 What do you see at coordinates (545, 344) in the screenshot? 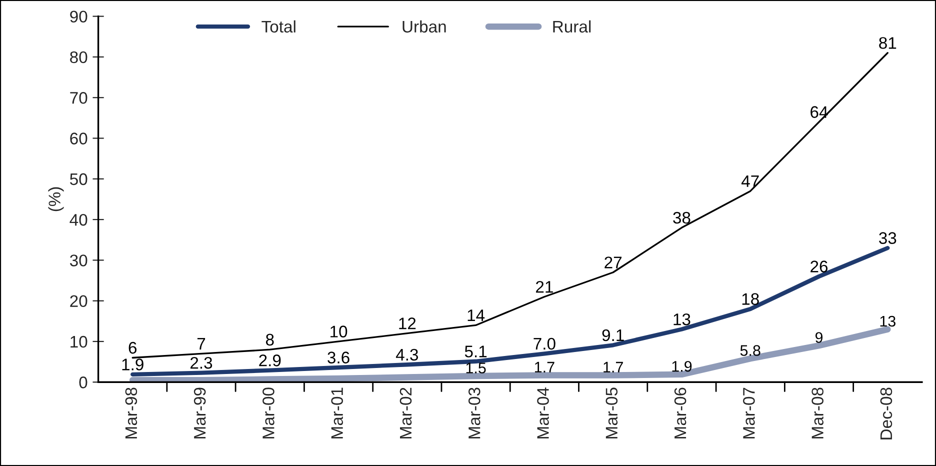
I see `data-label: 7.0` at bounding box center [545, 344].